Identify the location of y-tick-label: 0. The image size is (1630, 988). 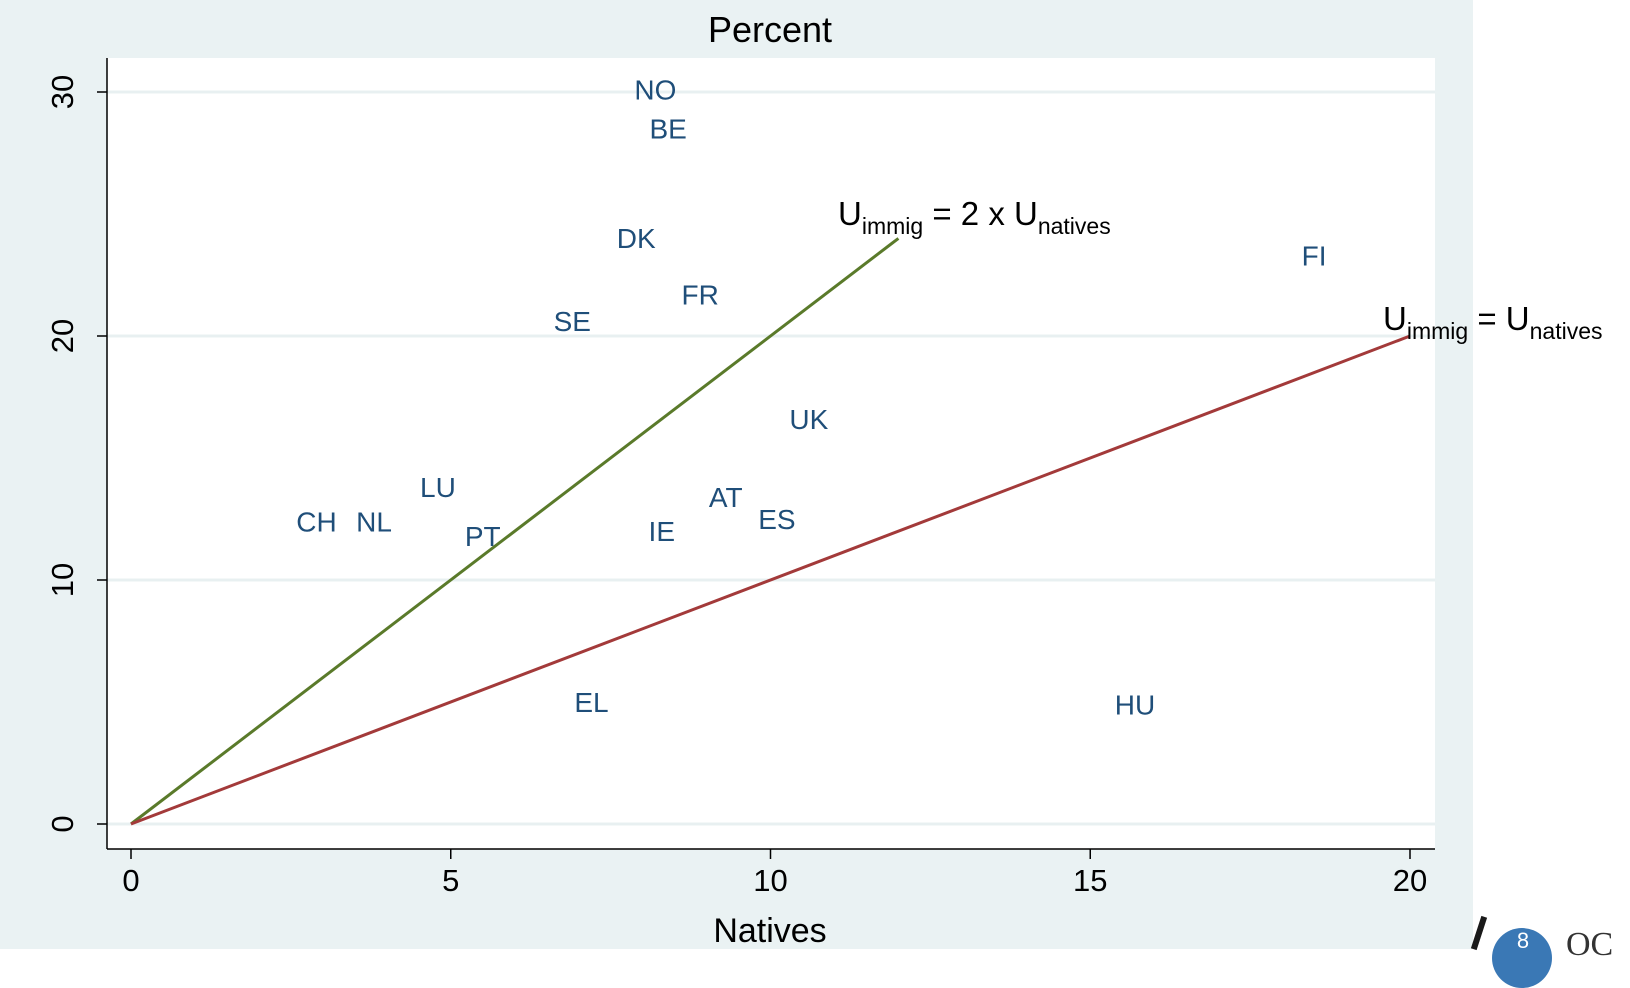
(62, 823).